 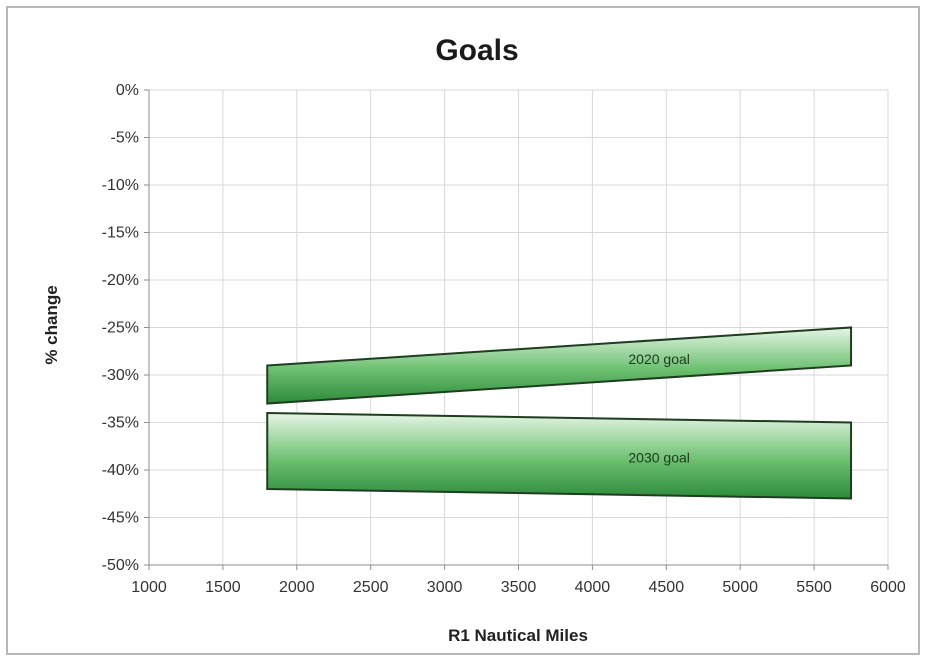 What do you see at coordinates (659, 457) in the screenshot?
I see `goal-band-label-2: 2030 goal` at bounding box center [659, 457].